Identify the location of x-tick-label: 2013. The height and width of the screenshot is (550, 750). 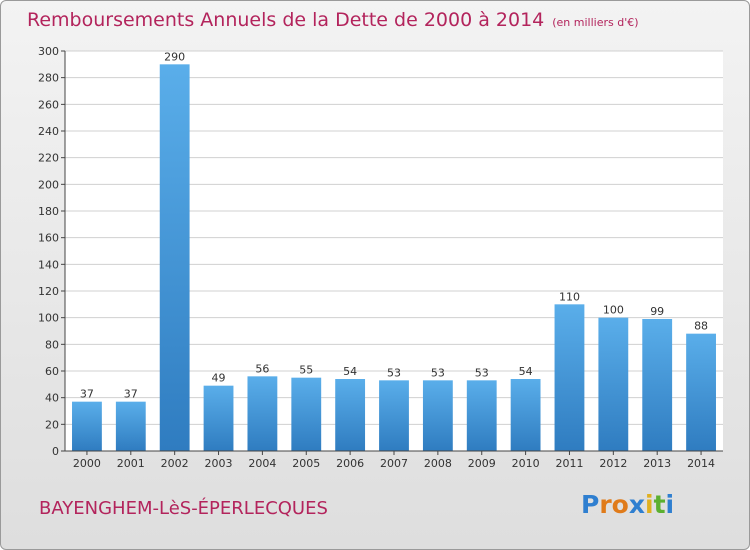
(657, 463).